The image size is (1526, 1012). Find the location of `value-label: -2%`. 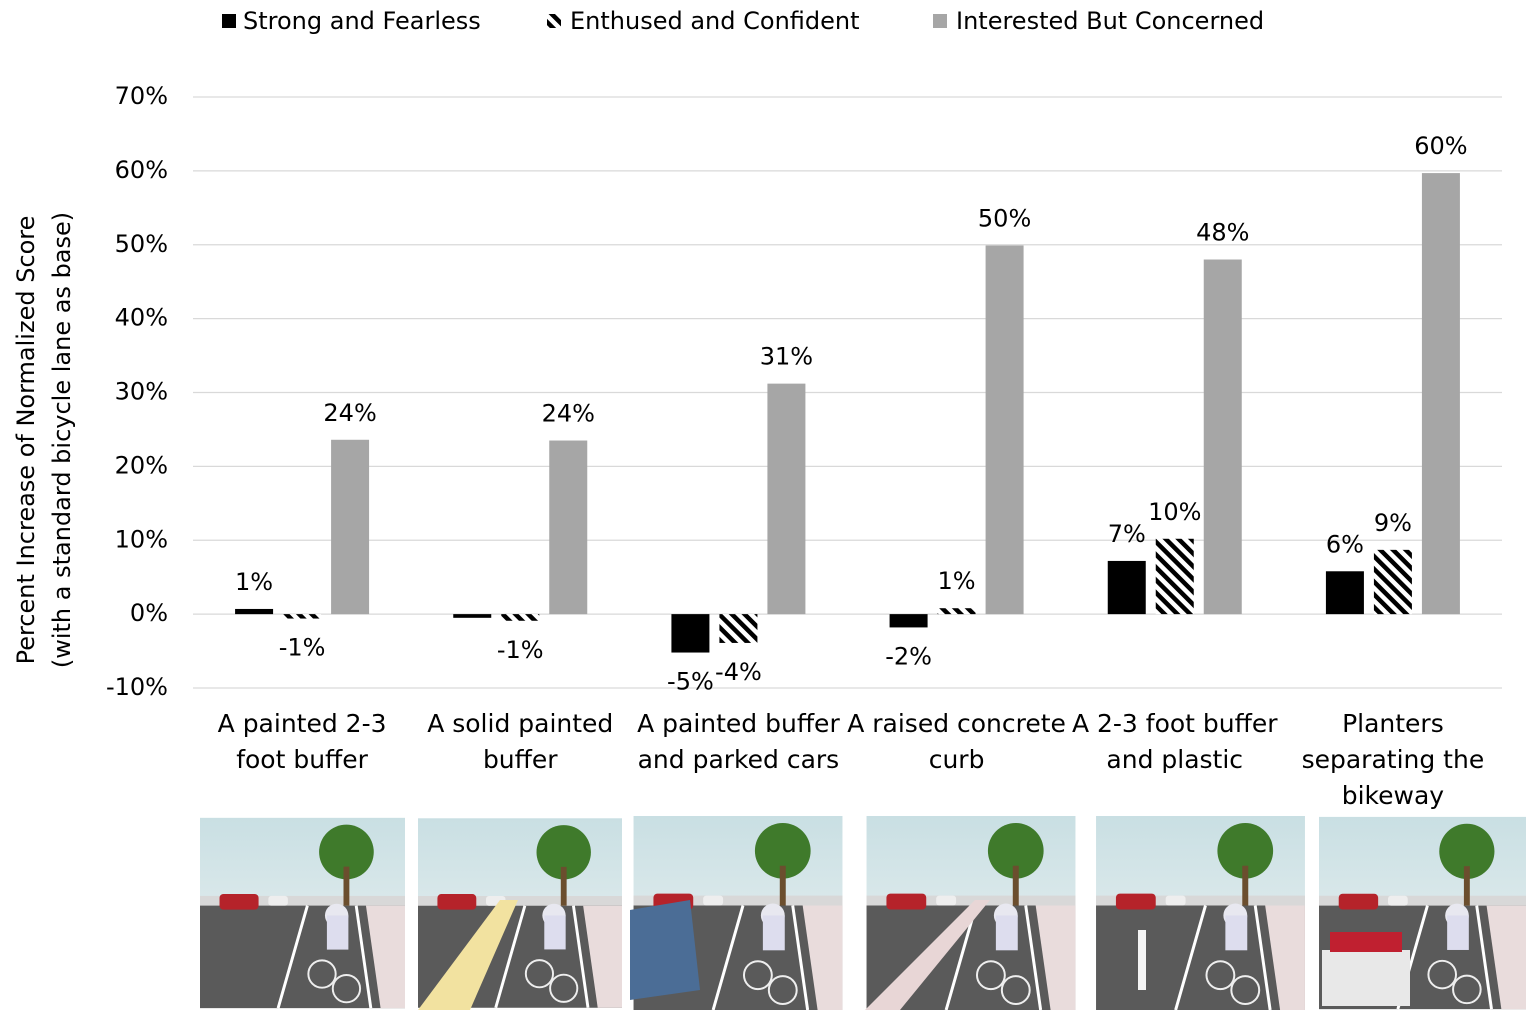

value-label: -2% is located at coordinates (908, 656).